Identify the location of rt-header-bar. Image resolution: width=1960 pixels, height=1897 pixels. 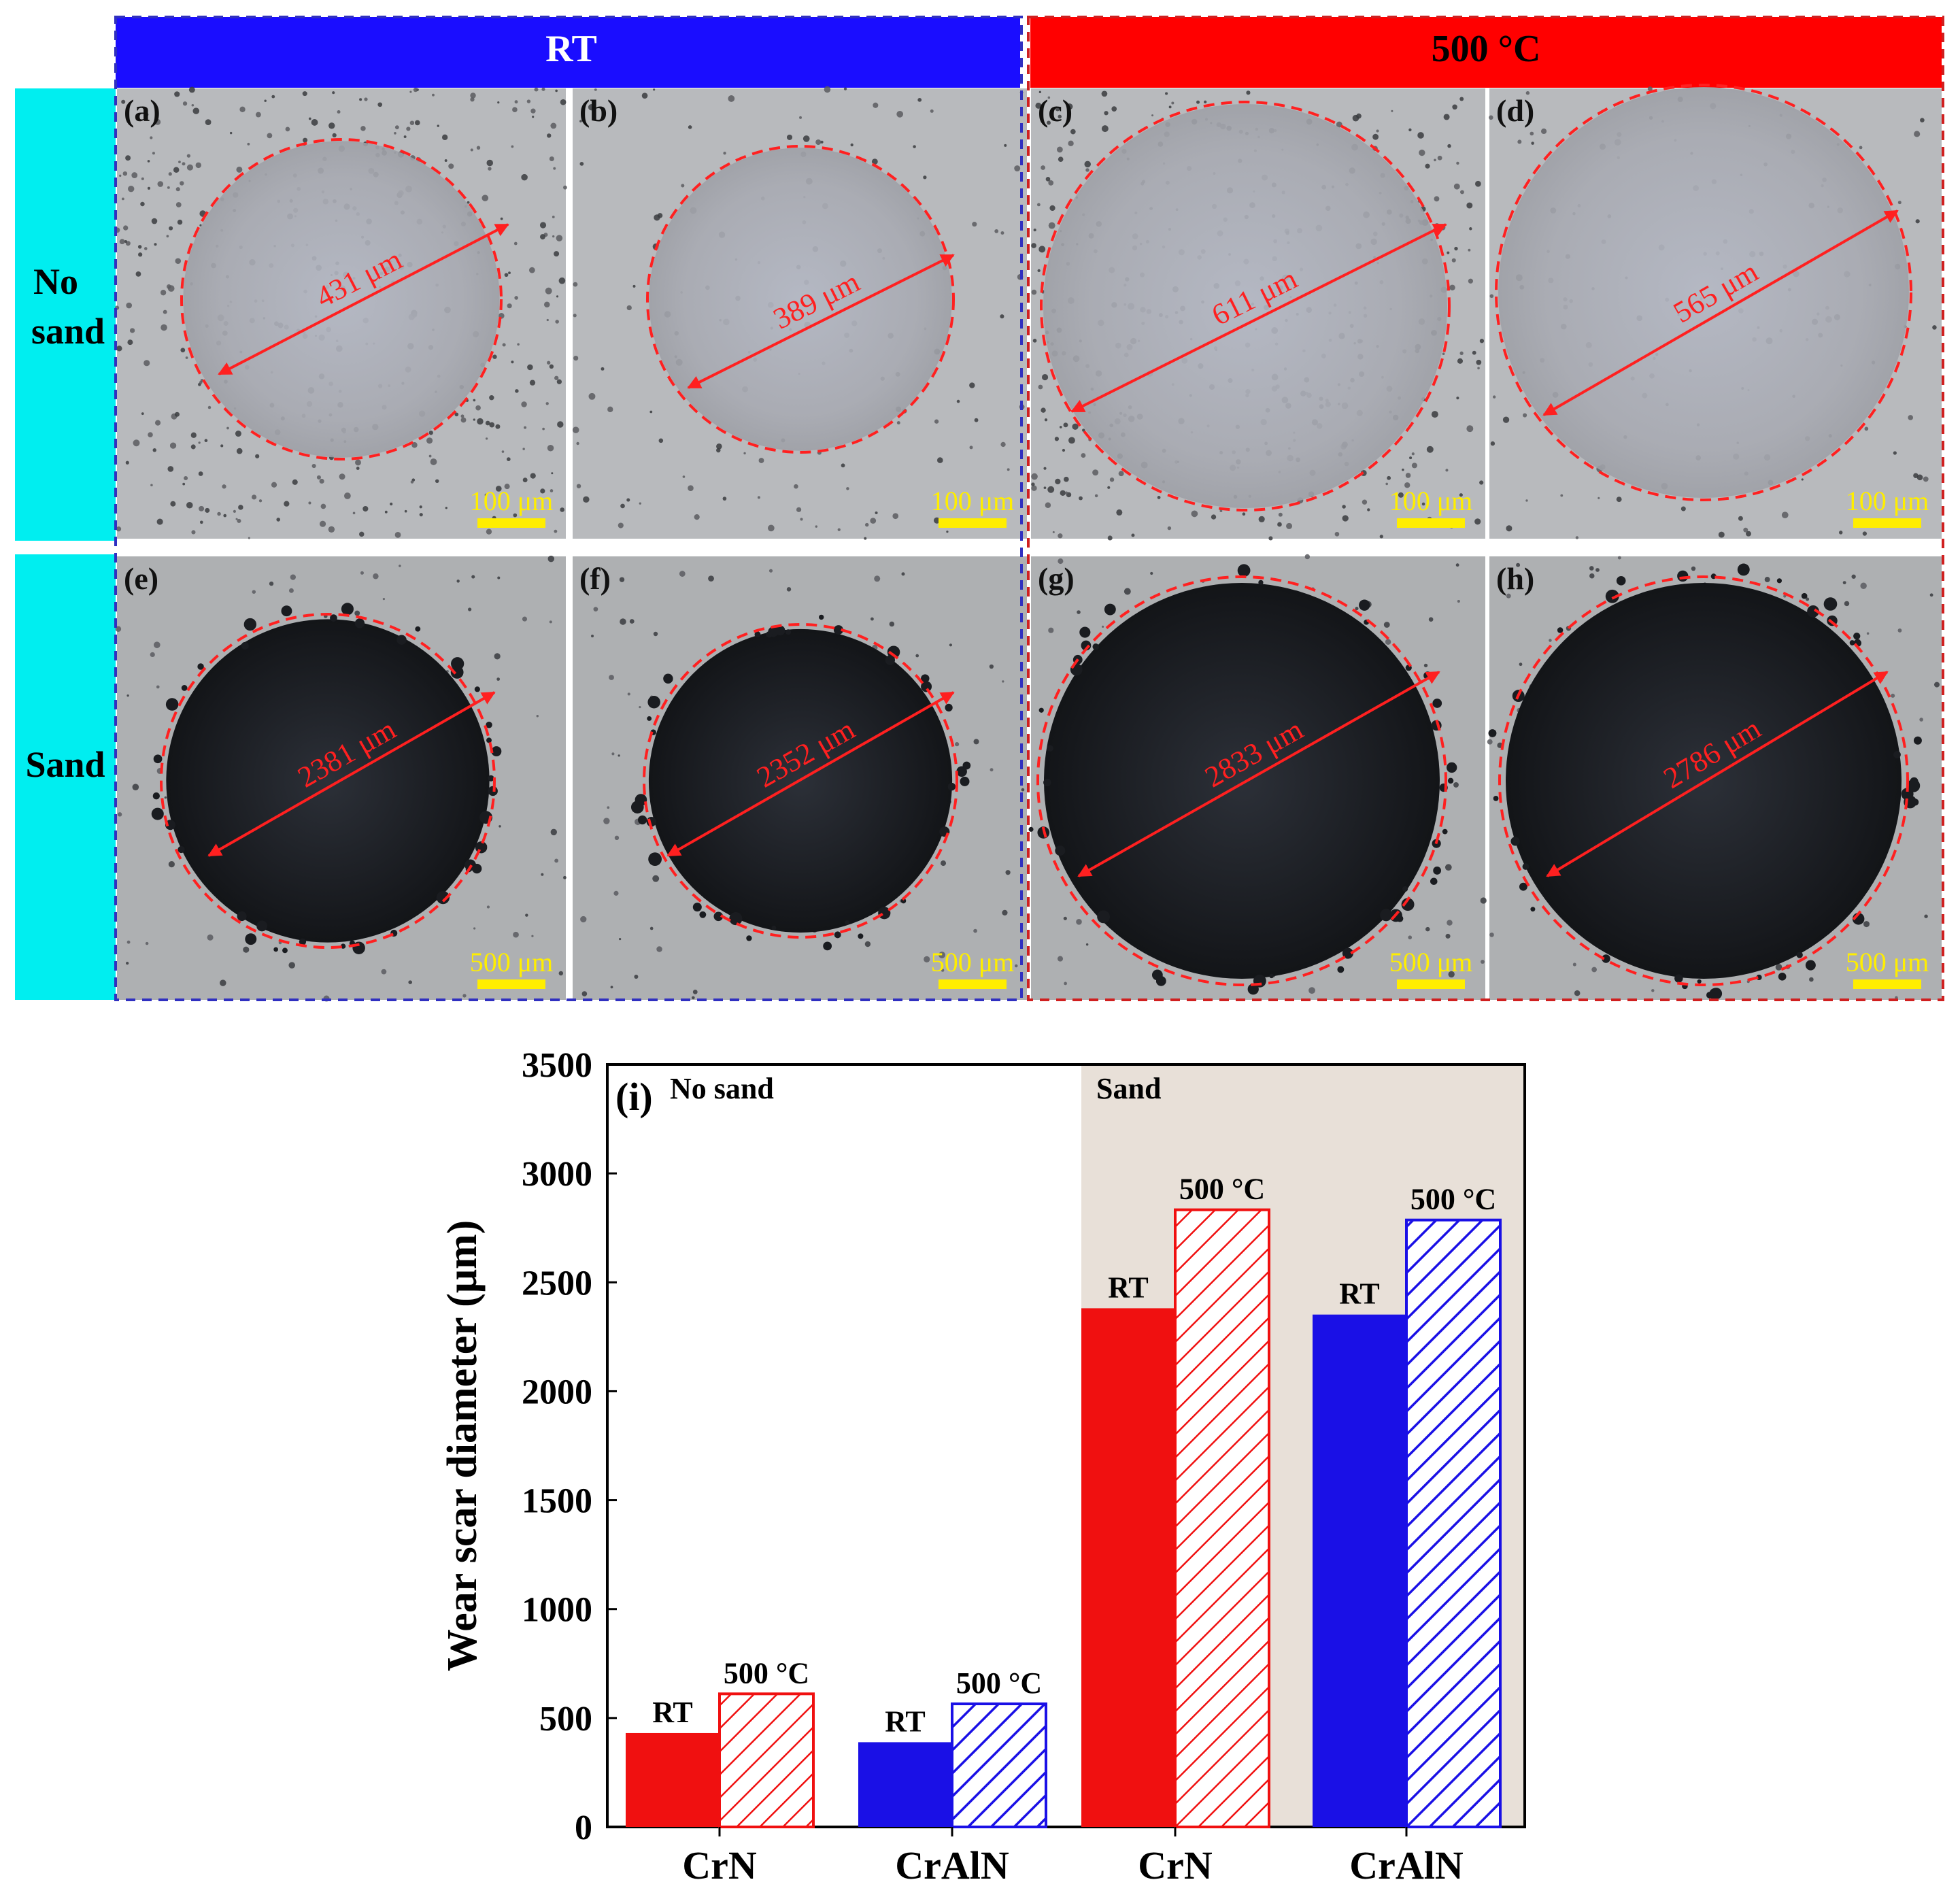
(568, 53).